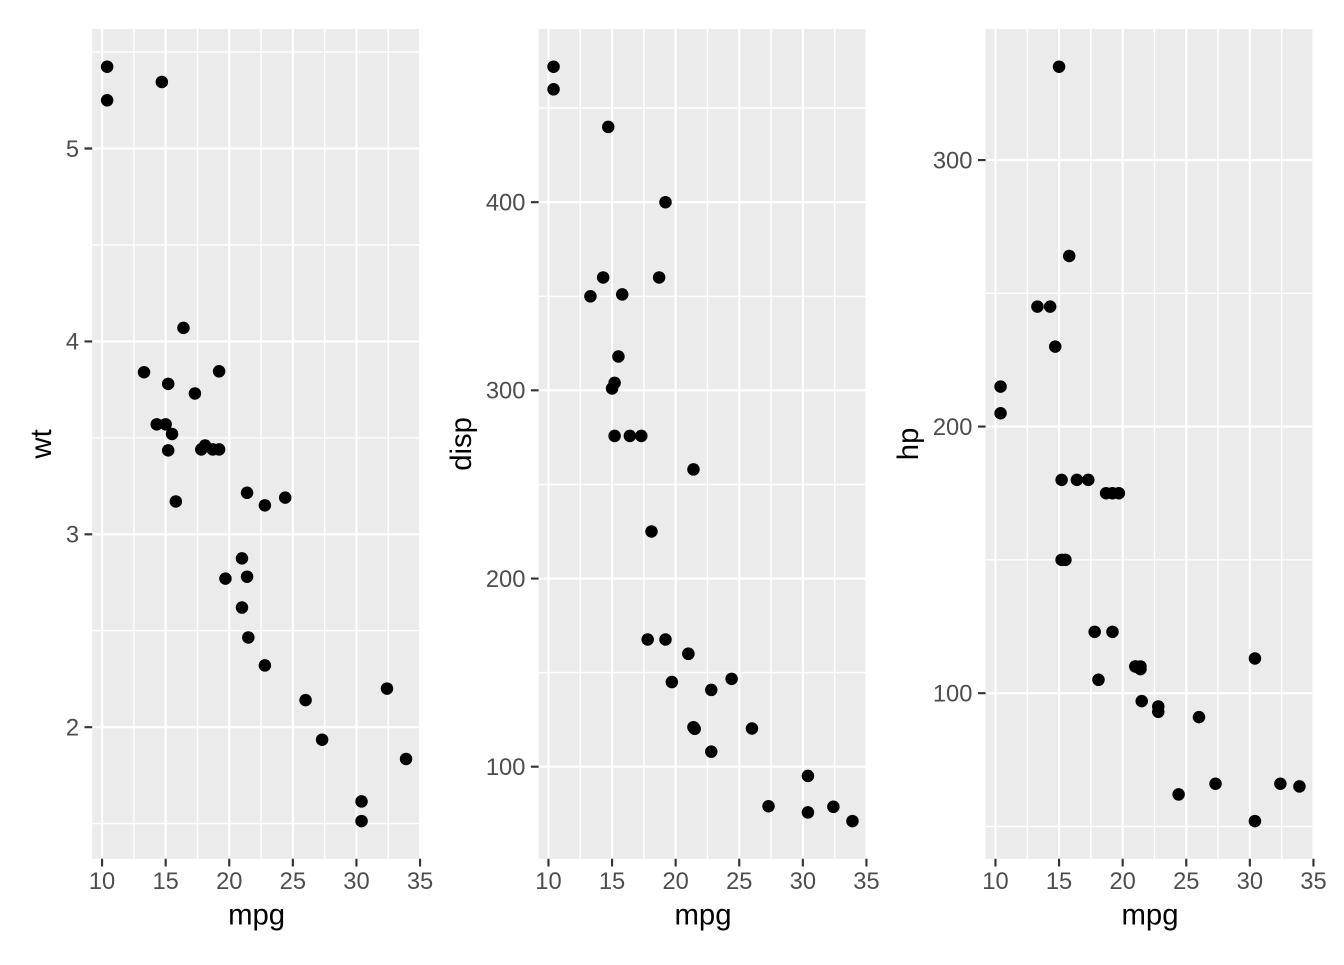  Describe the element at coordinates (41, 444) in the screenshot. I see `svg-text: wt` at that location.